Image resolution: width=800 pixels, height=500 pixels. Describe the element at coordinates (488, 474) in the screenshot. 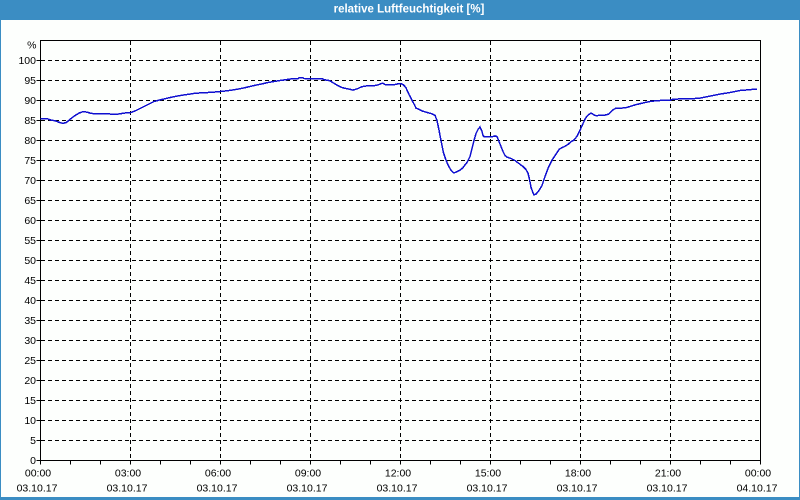

I see `svg-text: 15:00` at that location.